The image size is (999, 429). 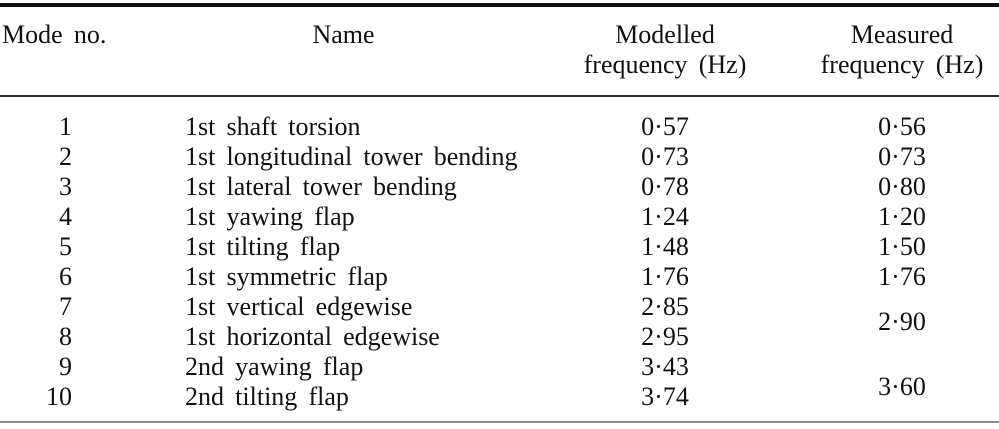 I want to click on header-line: Measured, so click(x=902, y=34).